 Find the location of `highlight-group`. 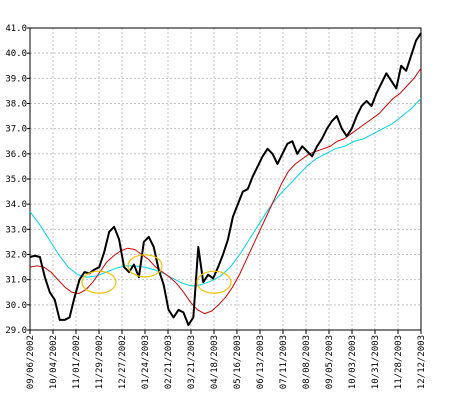

highlight-group is located at coordinates (156, 274).